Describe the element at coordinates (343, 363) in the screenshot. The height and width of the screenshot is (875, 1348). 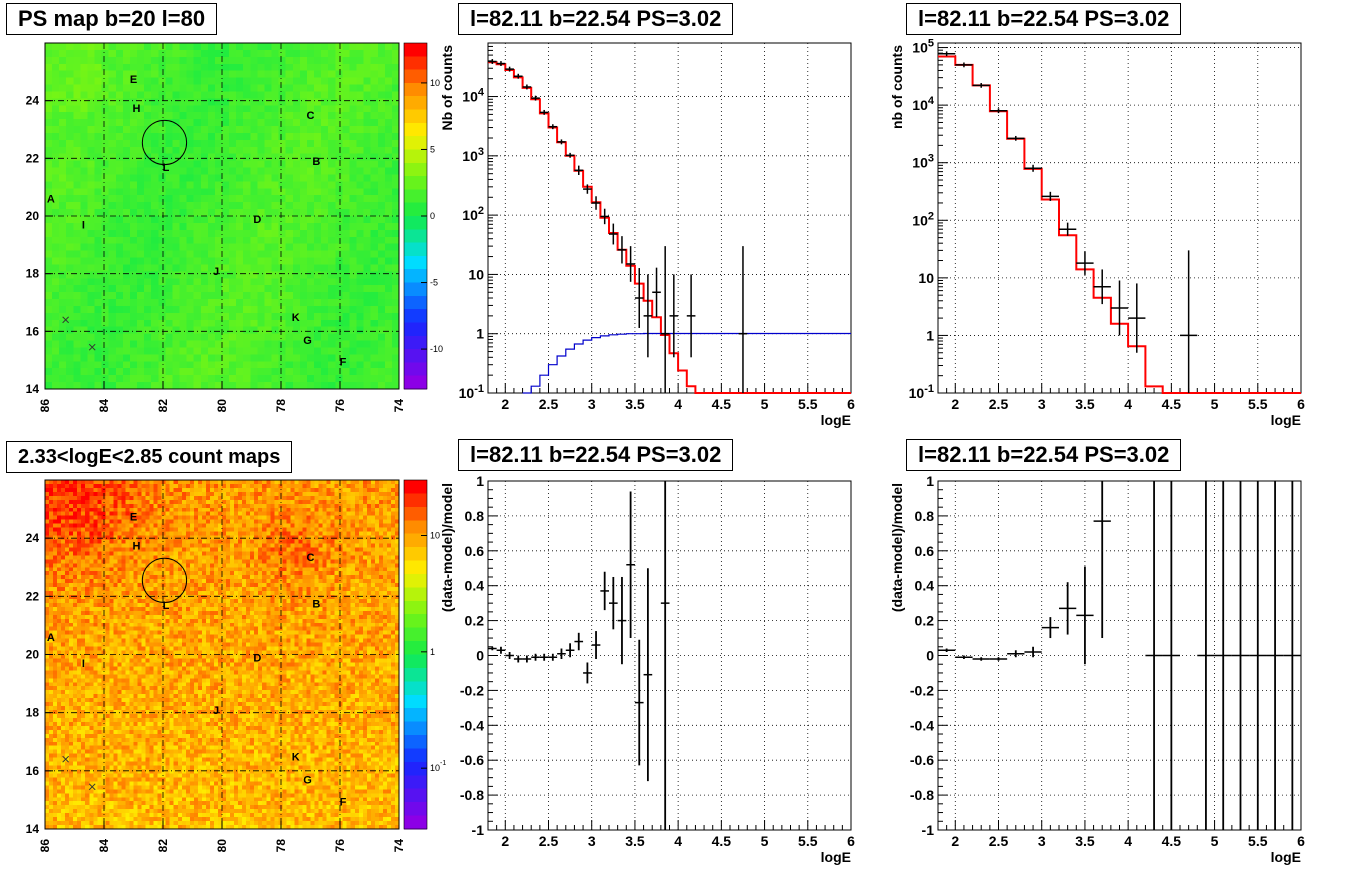
I see `source-label-F: F` at that location.